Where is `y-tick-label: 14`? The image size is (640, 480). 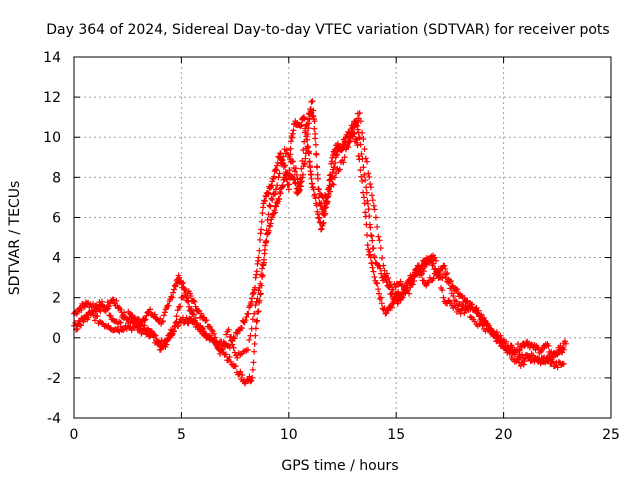 y-tick-label: 14 is located at coordinates (52, 58).